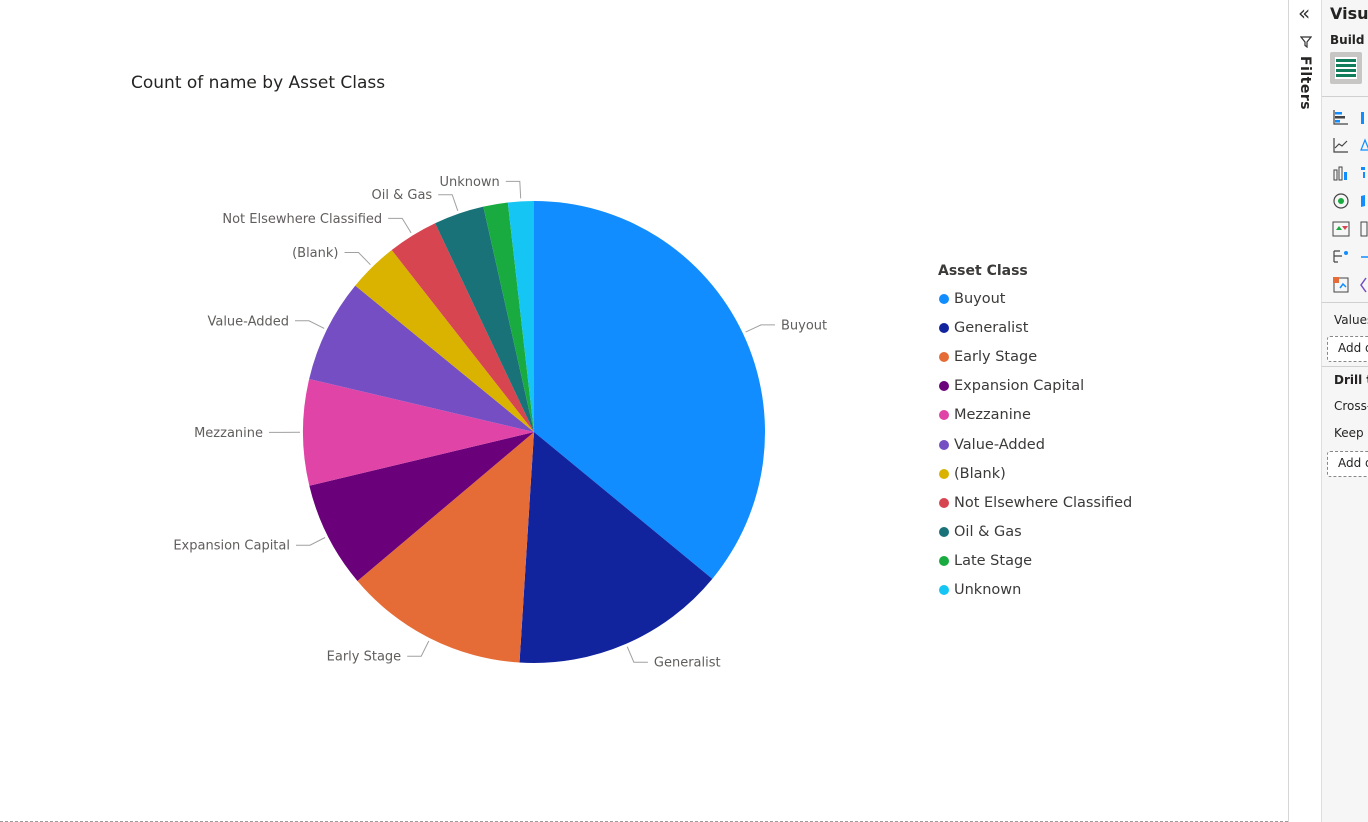 This screenshot has width=1368, height=822. Describe the element at coordinates (1341, 257) in the screenshot. I see `decomposition-tree-icon` at that location.